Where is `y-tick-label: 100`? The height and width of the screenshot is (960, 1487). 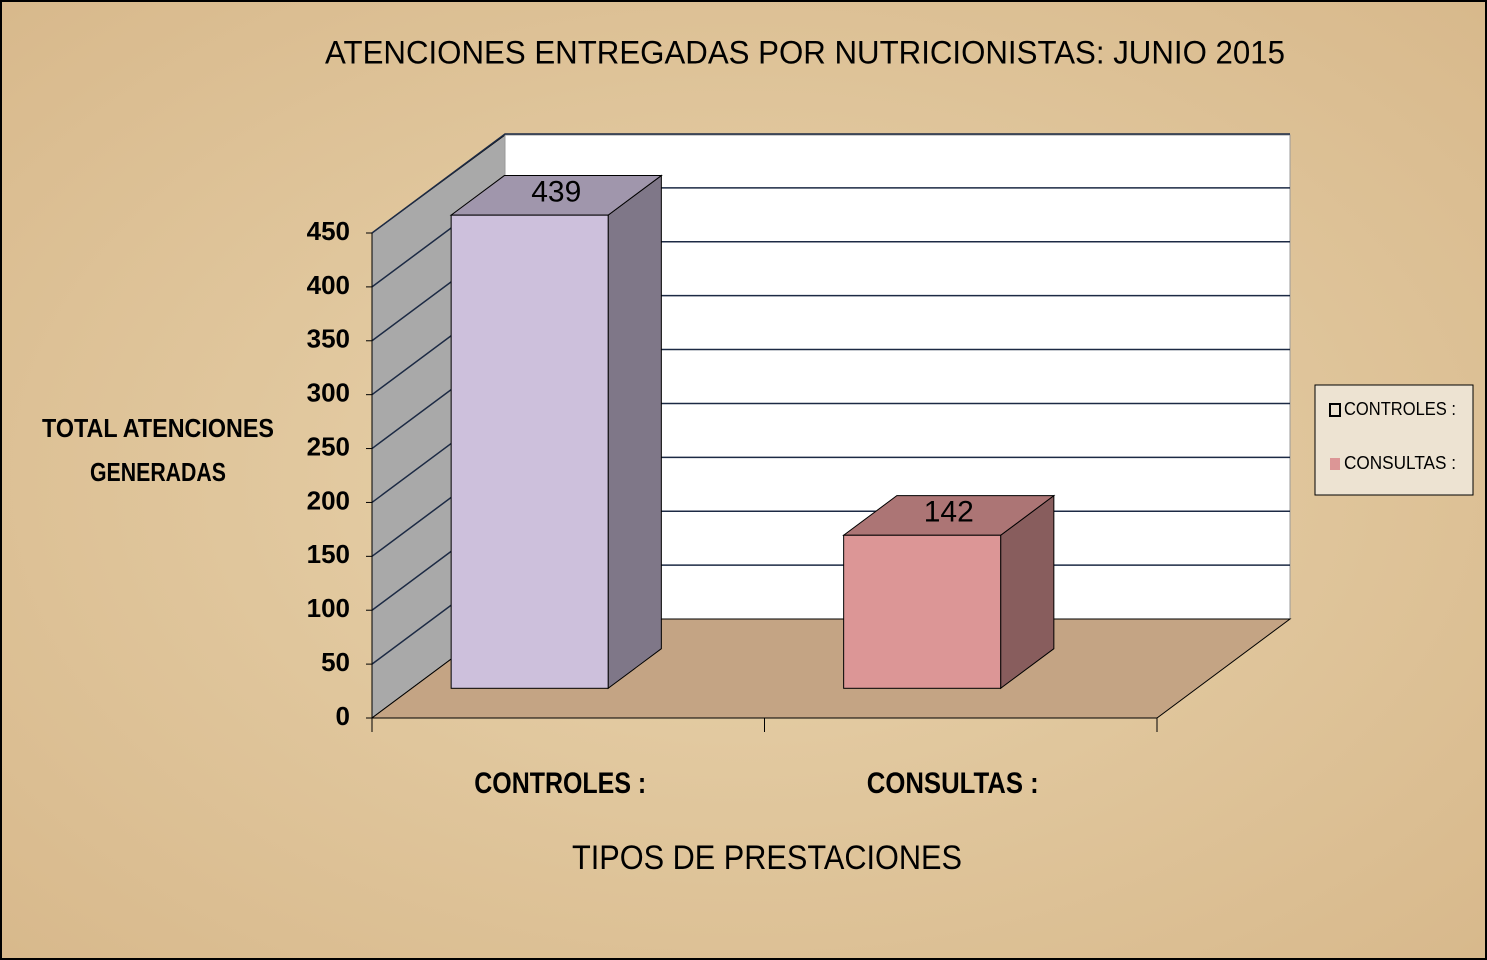 y-tick-label: 100 is located at coordinates (328, 608).